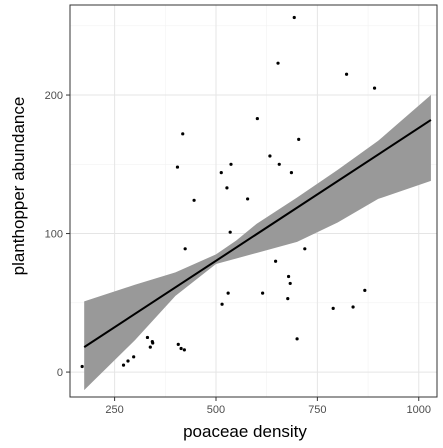 The image size is (443, 448). What do you see at coordinates (216, 410) in the screenshot?
I see `x-tick-label: 500` at bounding box center [216, 410].